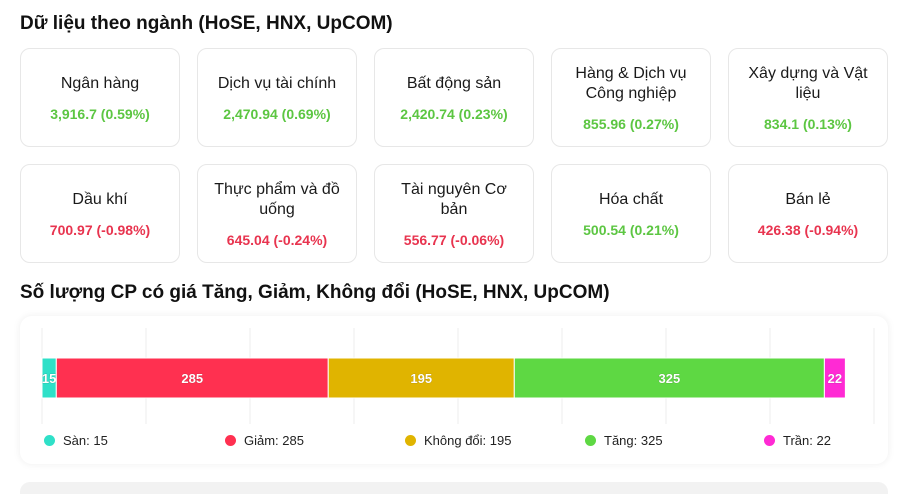 The image size is (904, 494). What do you see at coordinates (85, 440) in the screenshot?
I see `legend-label: Sàn: 15` at bounding box center [85, 440].